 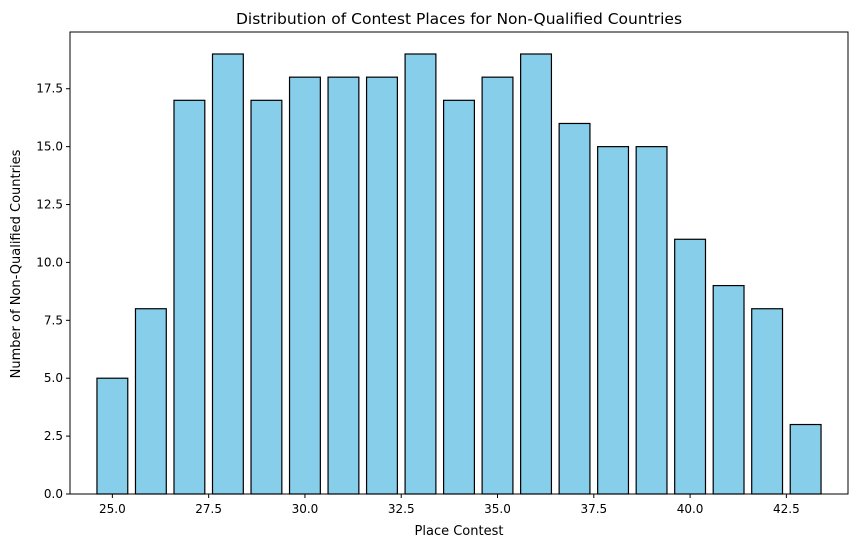 What do you see at coordinates (53, 291) in the screenshot?
I see `y-axis: 0.0 2.5 5.0 7.5 10.0 12.5 15.0 17.5` at bounding box center [53, 291].